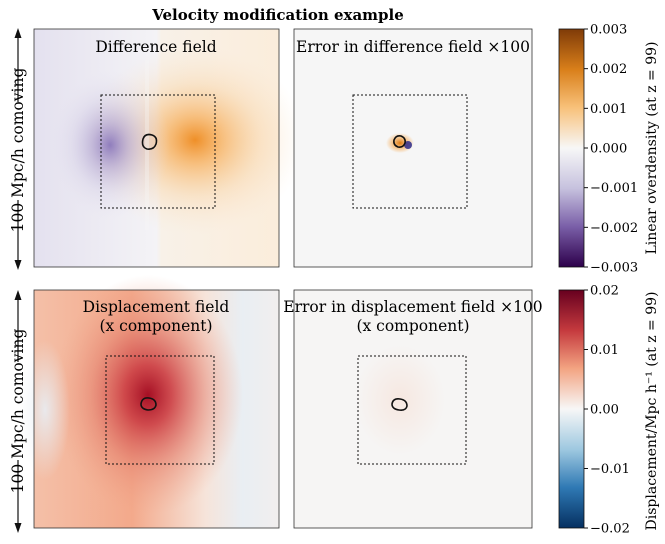  I want to click on colorbar-tick-label: 0.02, so click(604, 291).